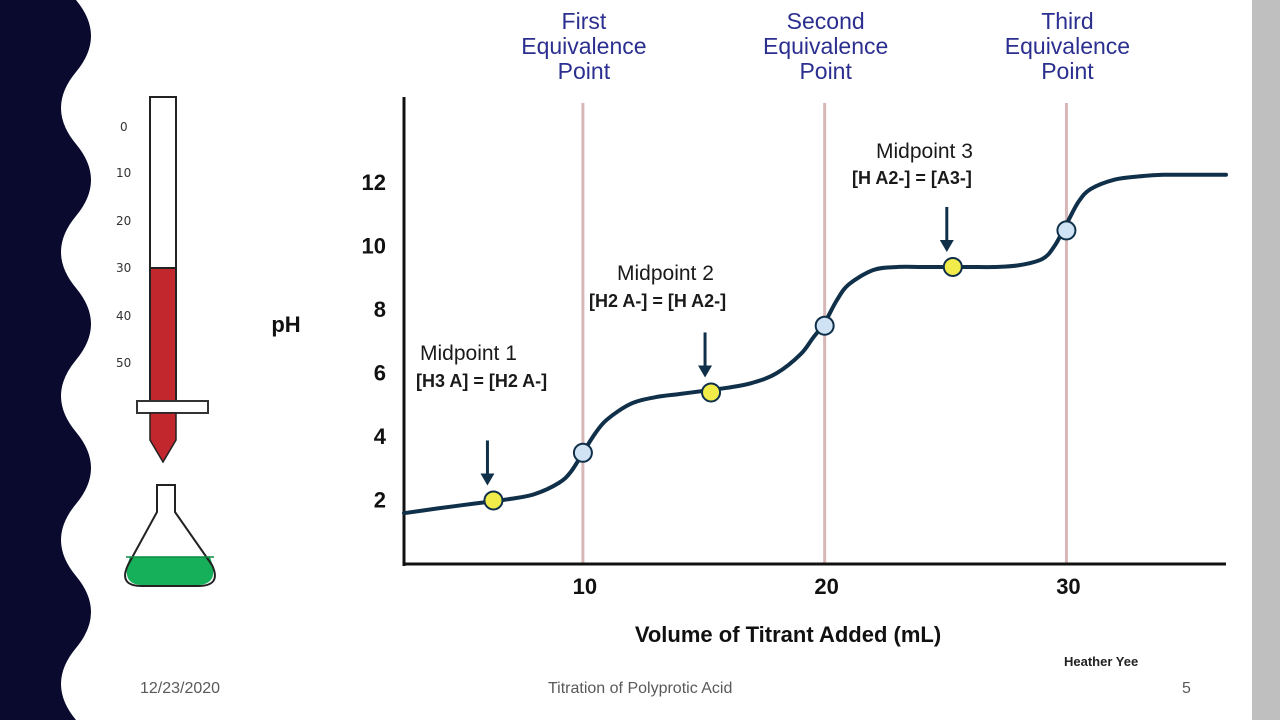 This screenshot has height=720, width=1280. I want to click on y-axis-label: pH, so click(285, 324).